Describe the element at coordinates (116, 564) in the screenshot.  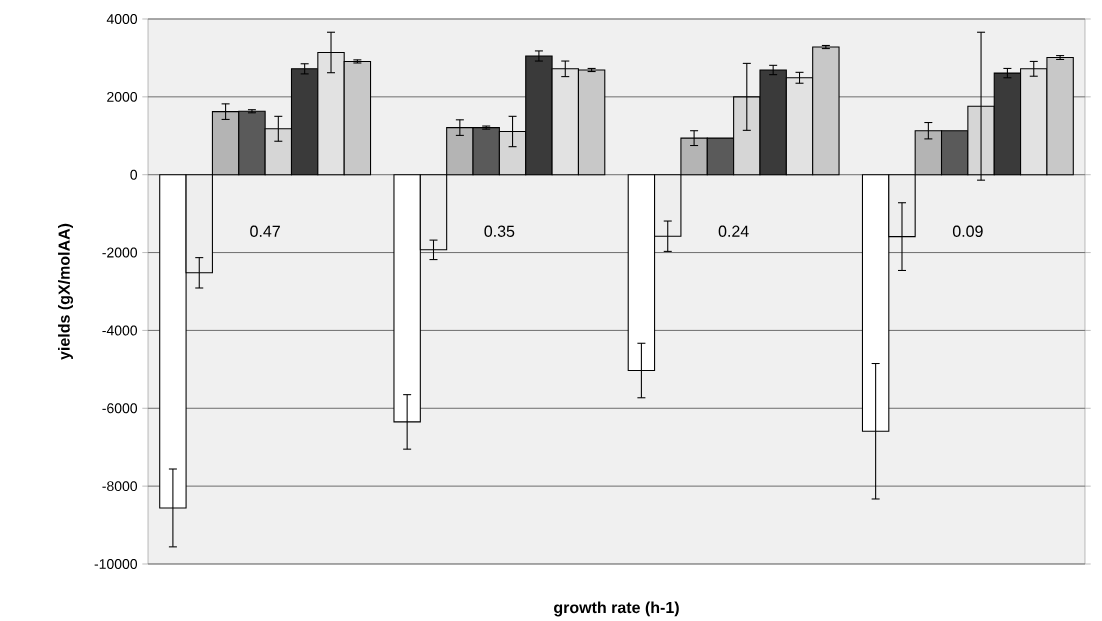
I see `y-tick-label: -10000` at that location.